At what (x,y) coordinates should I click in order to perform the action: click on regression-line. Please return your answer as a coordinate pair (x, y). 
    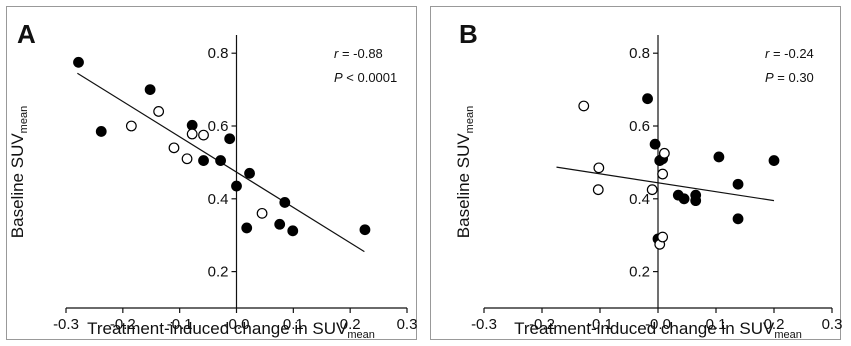
    Looking at the image, I should click on (665, 184).